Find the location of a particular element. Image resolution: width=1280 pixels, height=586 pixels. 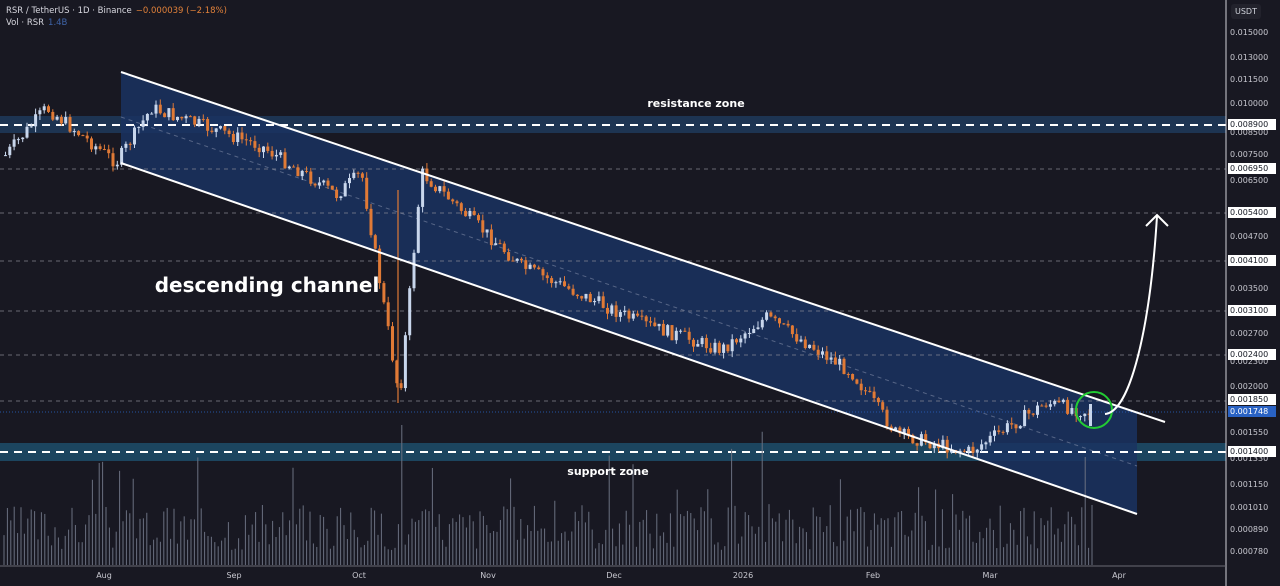

price-tick-label: 0.002000 is located at coordinates (1249, 386).